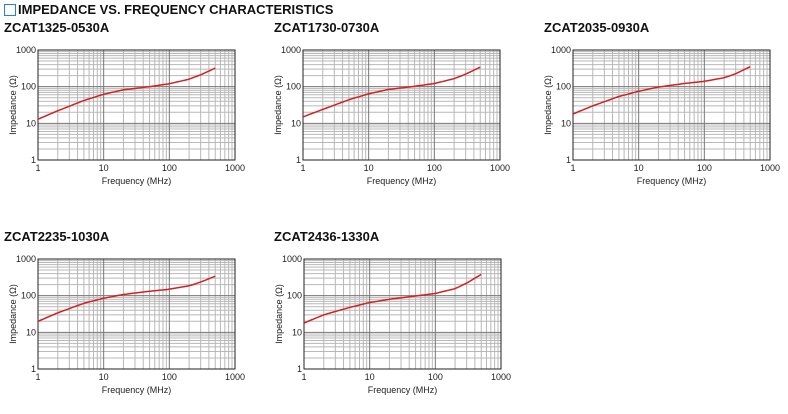  What do you see at coordinates (327, 27) in the screenshot?
I see `chart-title: ZCAT1730-0730A` at bounding box center [327, 27].